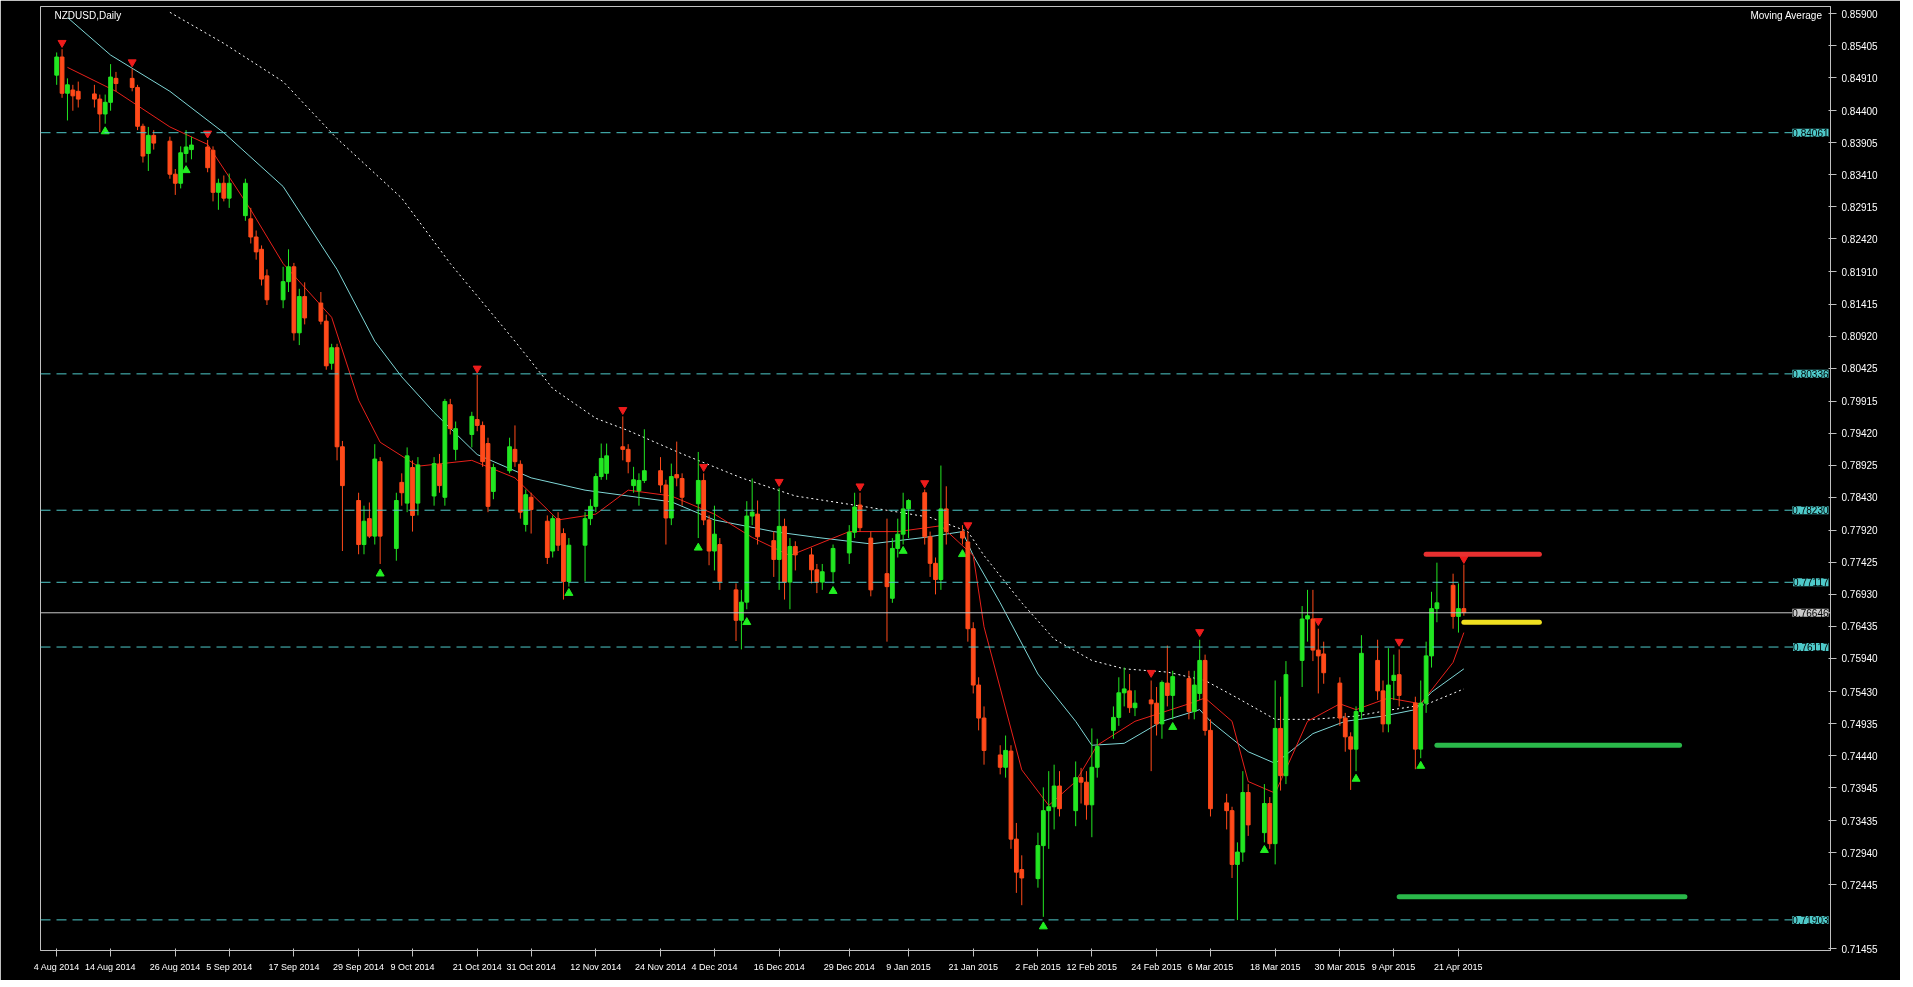 The image size is (1913, 987). Describe the element at coordinates (1860, 175) in the screenshot. I see `y-tick-label: 0.83410` at that location.